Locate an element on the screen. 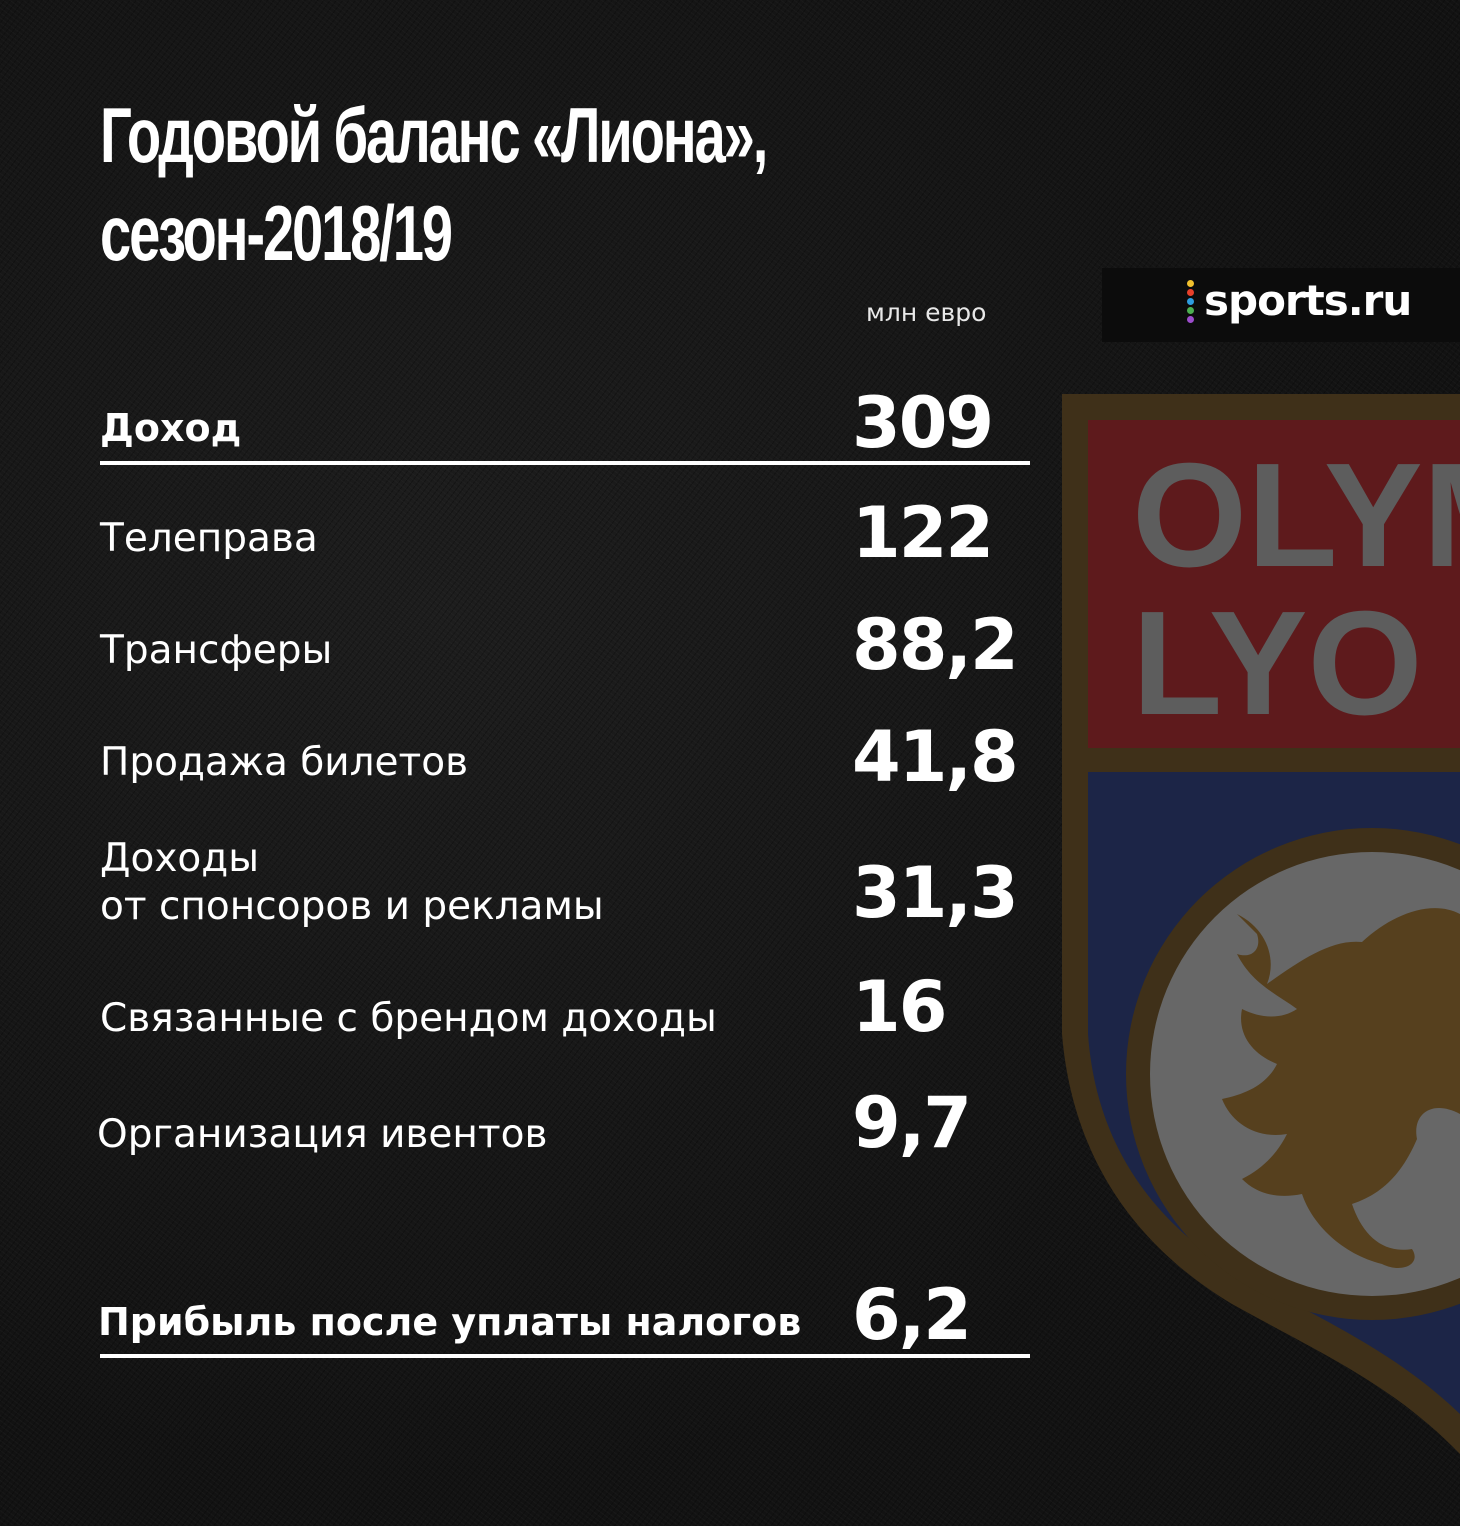  title-line-2: сезон-2018/19 is located at coordinates (276, 233).